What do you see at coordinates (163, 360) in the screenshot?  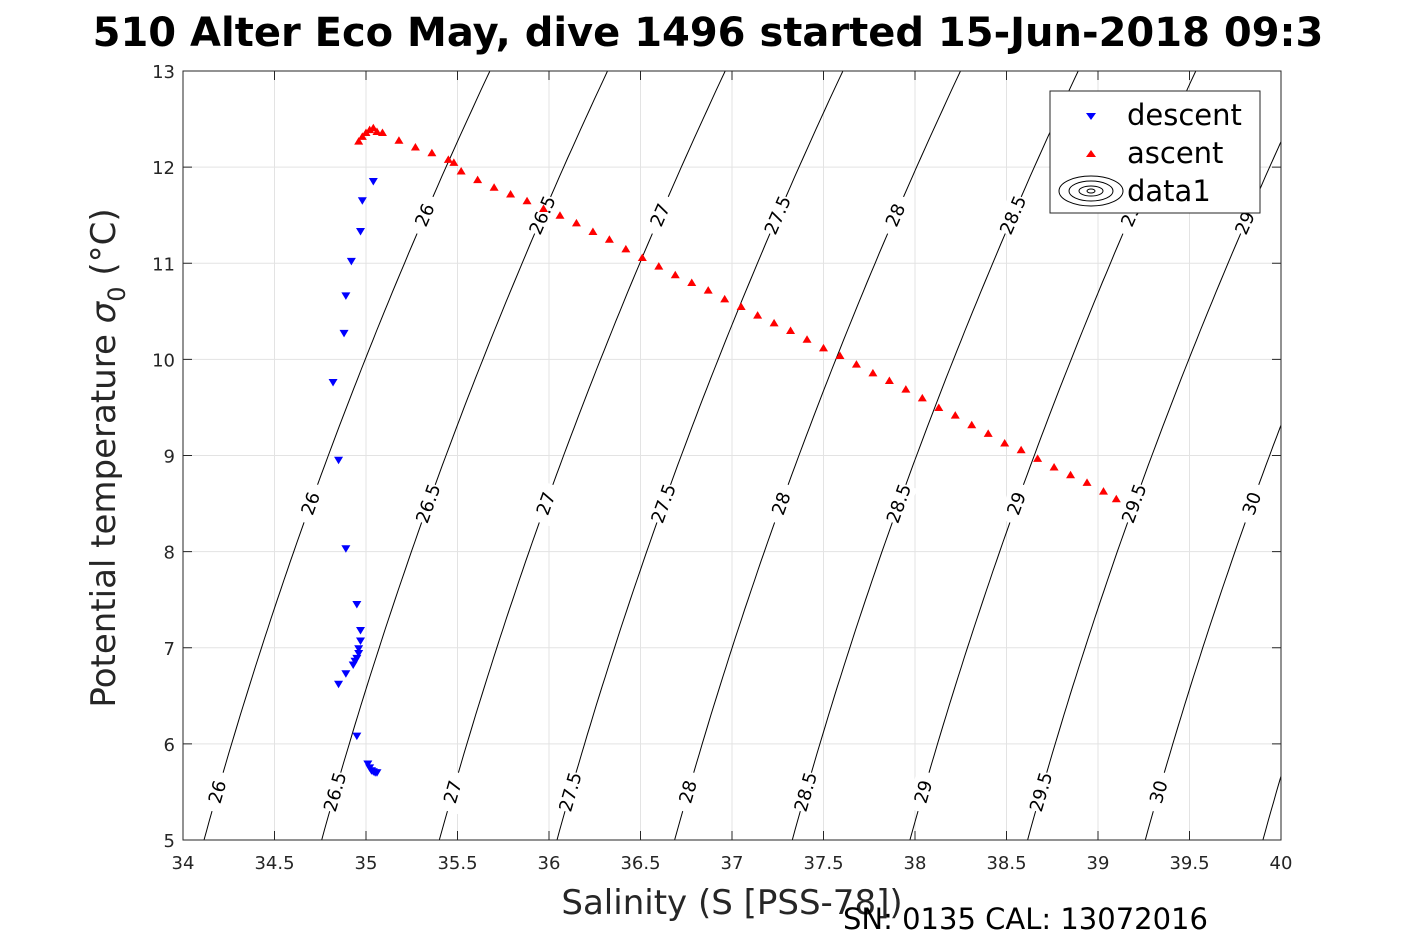 I see `y-tick-label: 10` at bounding box center [163, 360].